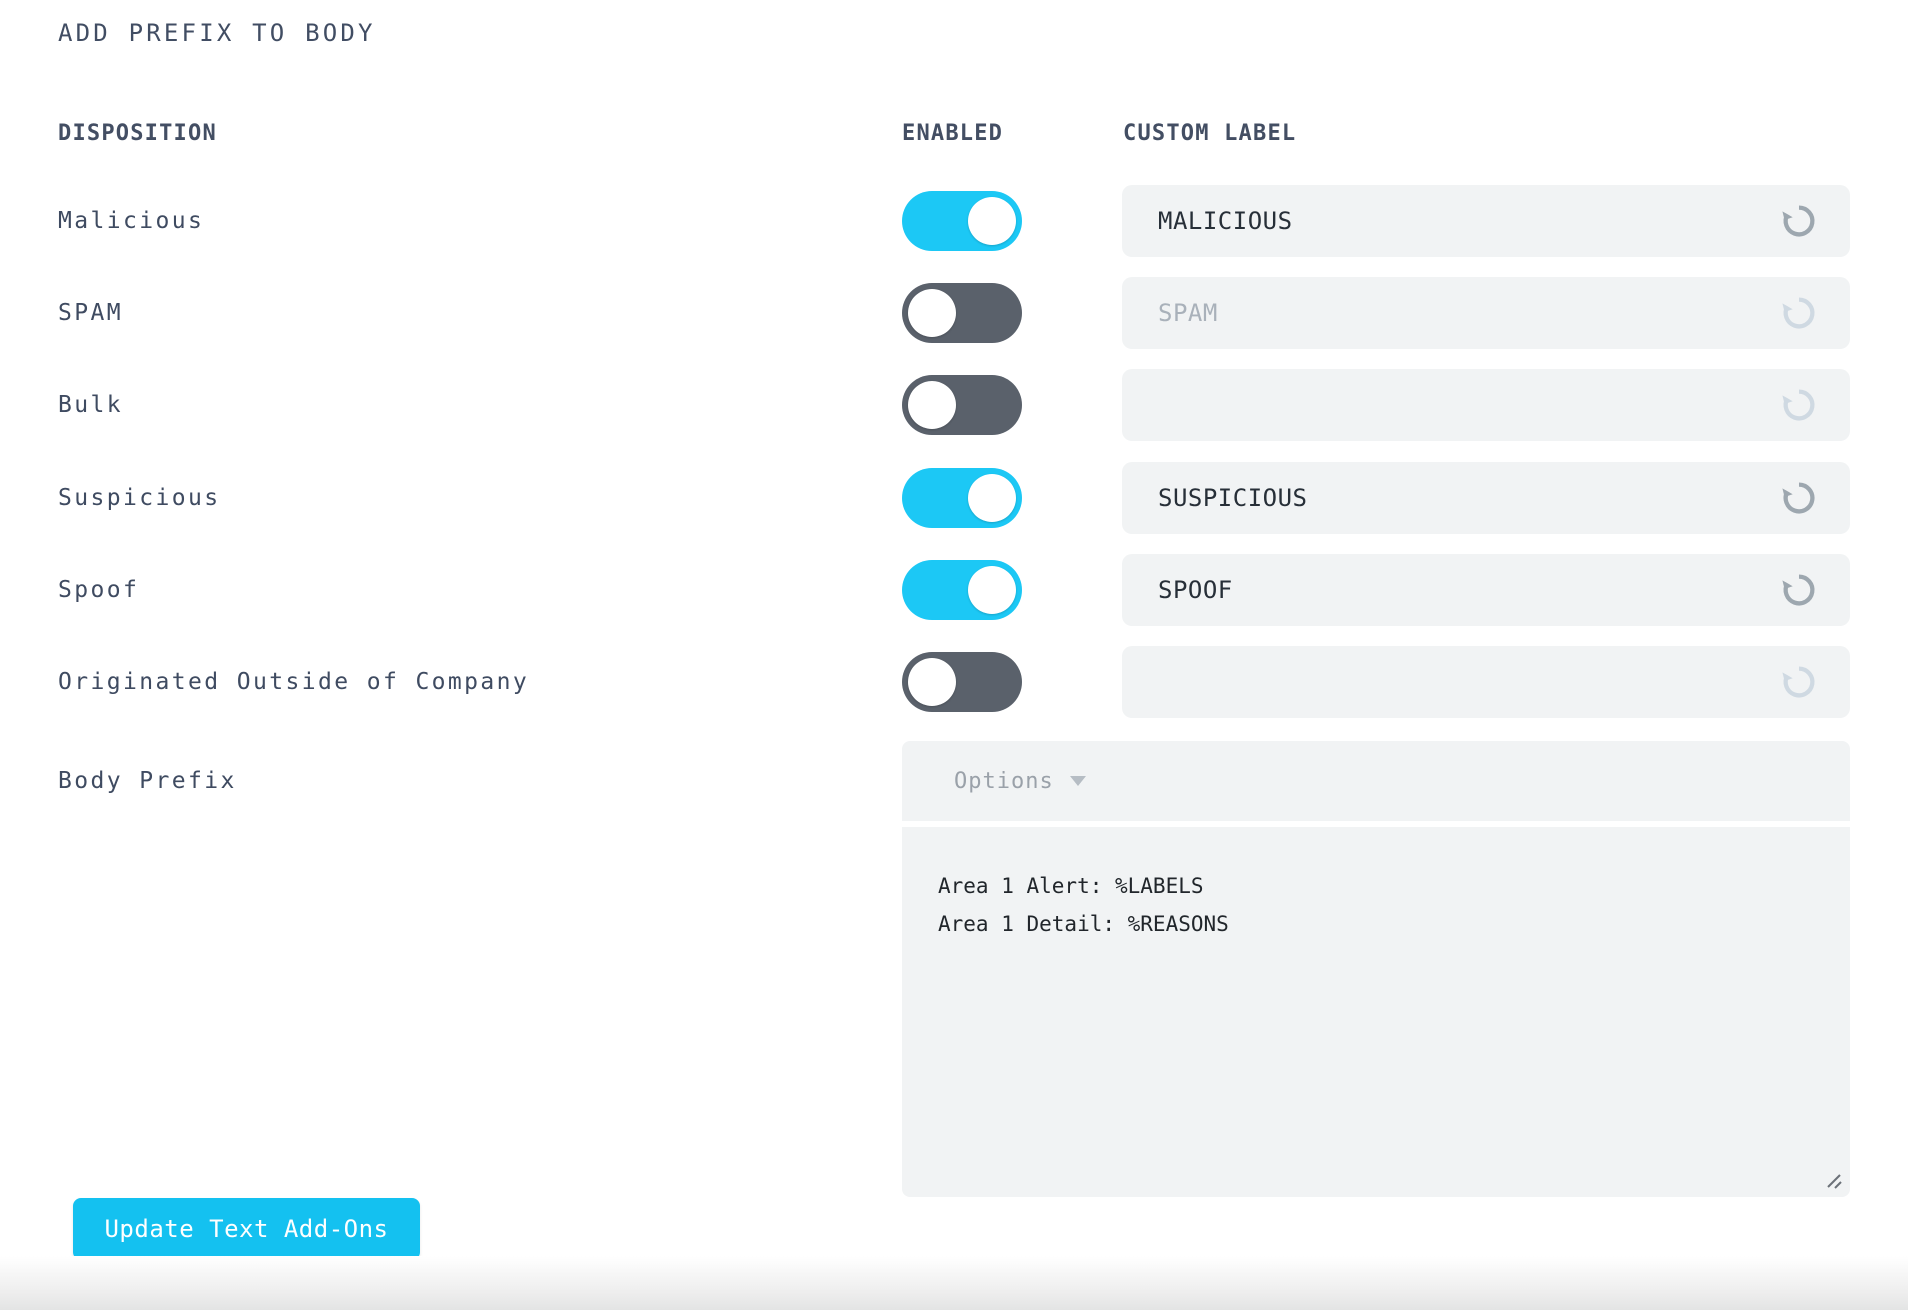  I want to click on column-header-disposition: DISPOSITION, so click(137, 133).